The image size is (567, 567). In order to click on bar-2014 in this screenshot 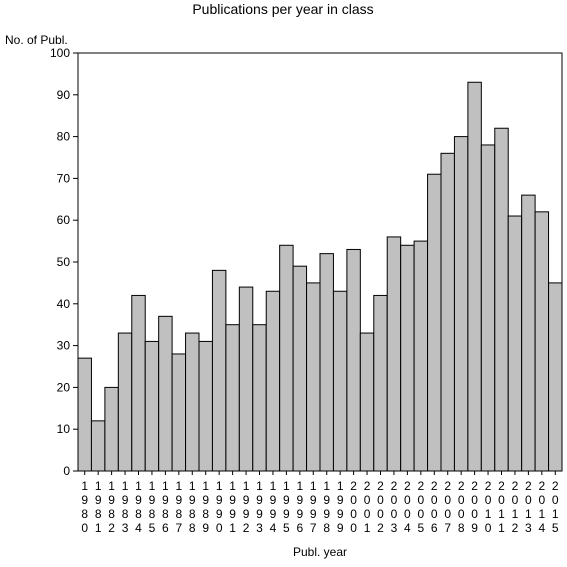, I will do `click(542, 341)`.